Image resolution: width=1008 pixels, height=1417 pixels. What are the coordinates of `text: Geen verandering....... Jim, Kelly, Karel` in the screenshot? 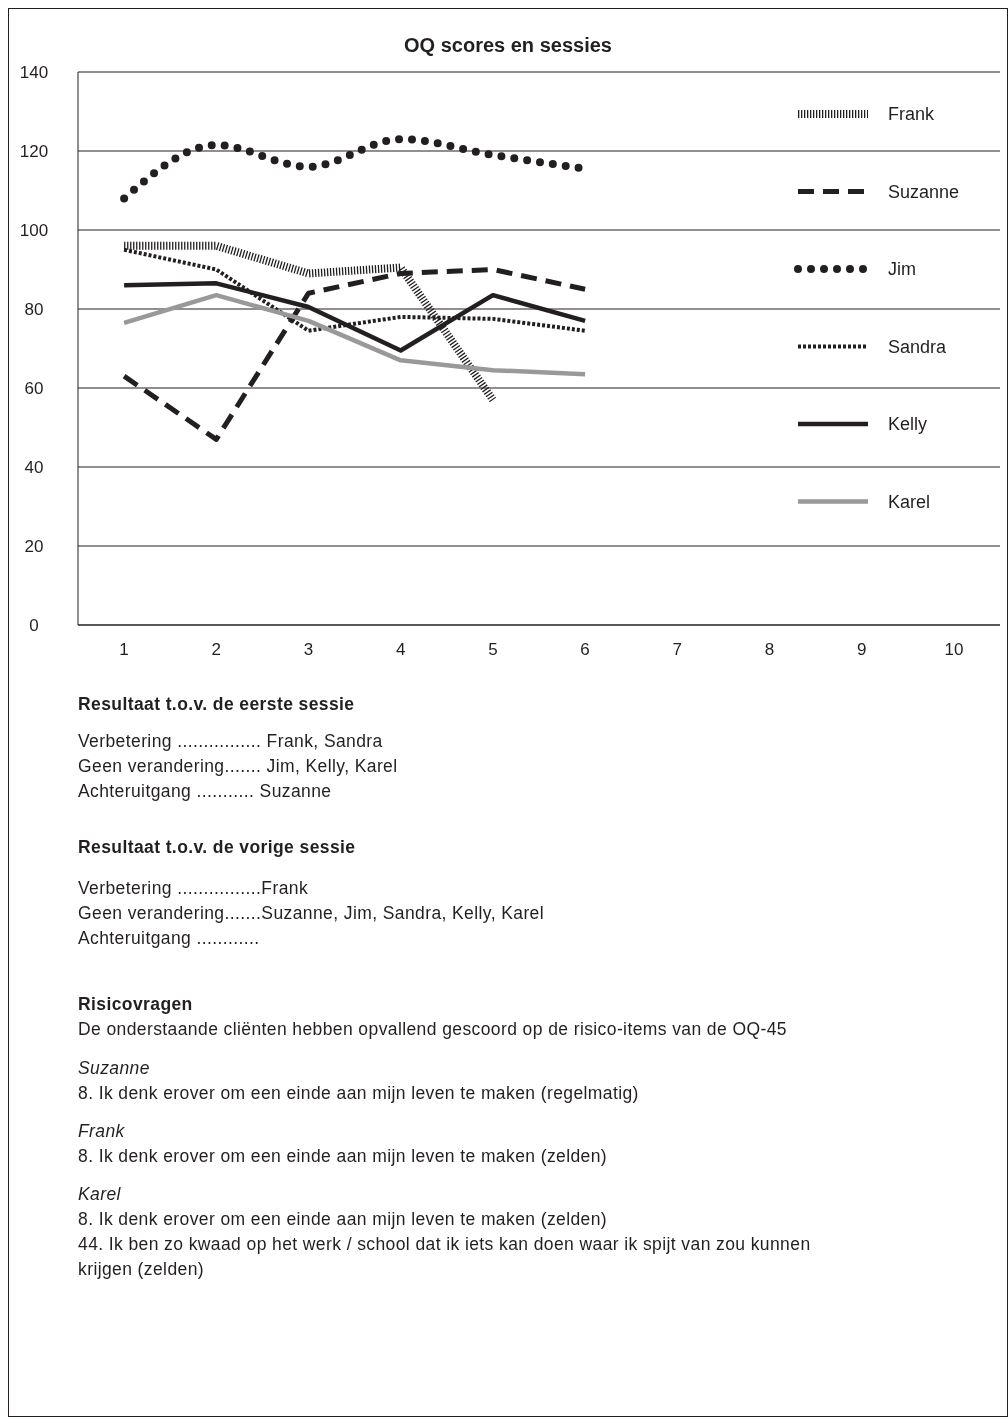 It's located at (238, 766).